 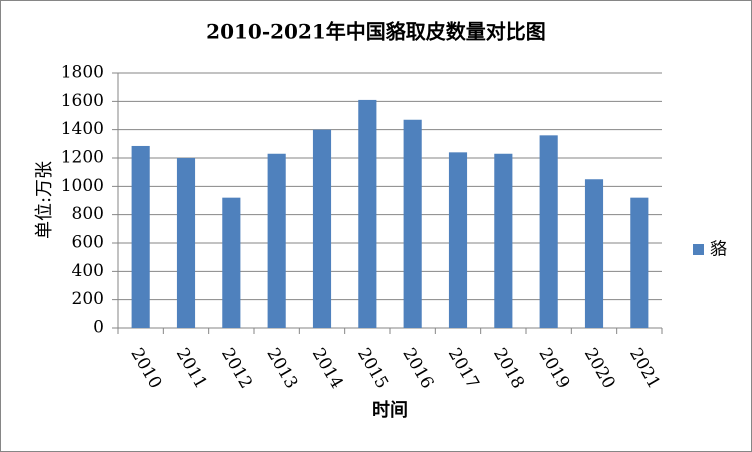 I want to click on y-tick-label: 400, so click(x=88, y=271).